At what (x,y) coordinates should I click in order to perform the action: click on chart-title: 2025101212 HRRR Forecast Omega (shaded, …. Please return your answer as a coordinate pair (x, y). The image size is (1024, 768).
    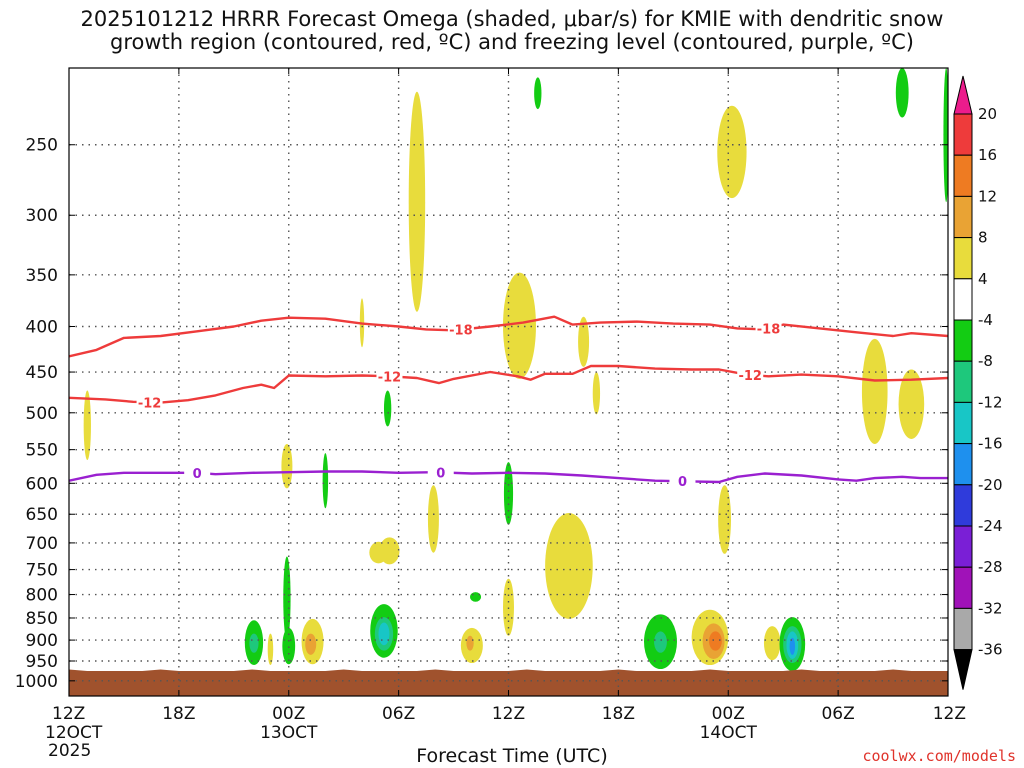
    Looking at the image, I should click on (512, 31).